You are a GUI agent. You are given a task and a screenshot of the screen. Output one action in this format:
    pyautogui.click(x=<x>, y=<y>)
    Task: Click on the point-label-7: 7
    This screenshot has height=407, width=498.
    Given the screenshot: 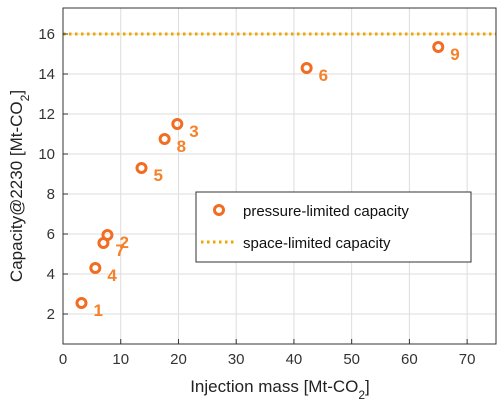 What is the action you would take?
    pyautogui.click(x=119, y=250)
    